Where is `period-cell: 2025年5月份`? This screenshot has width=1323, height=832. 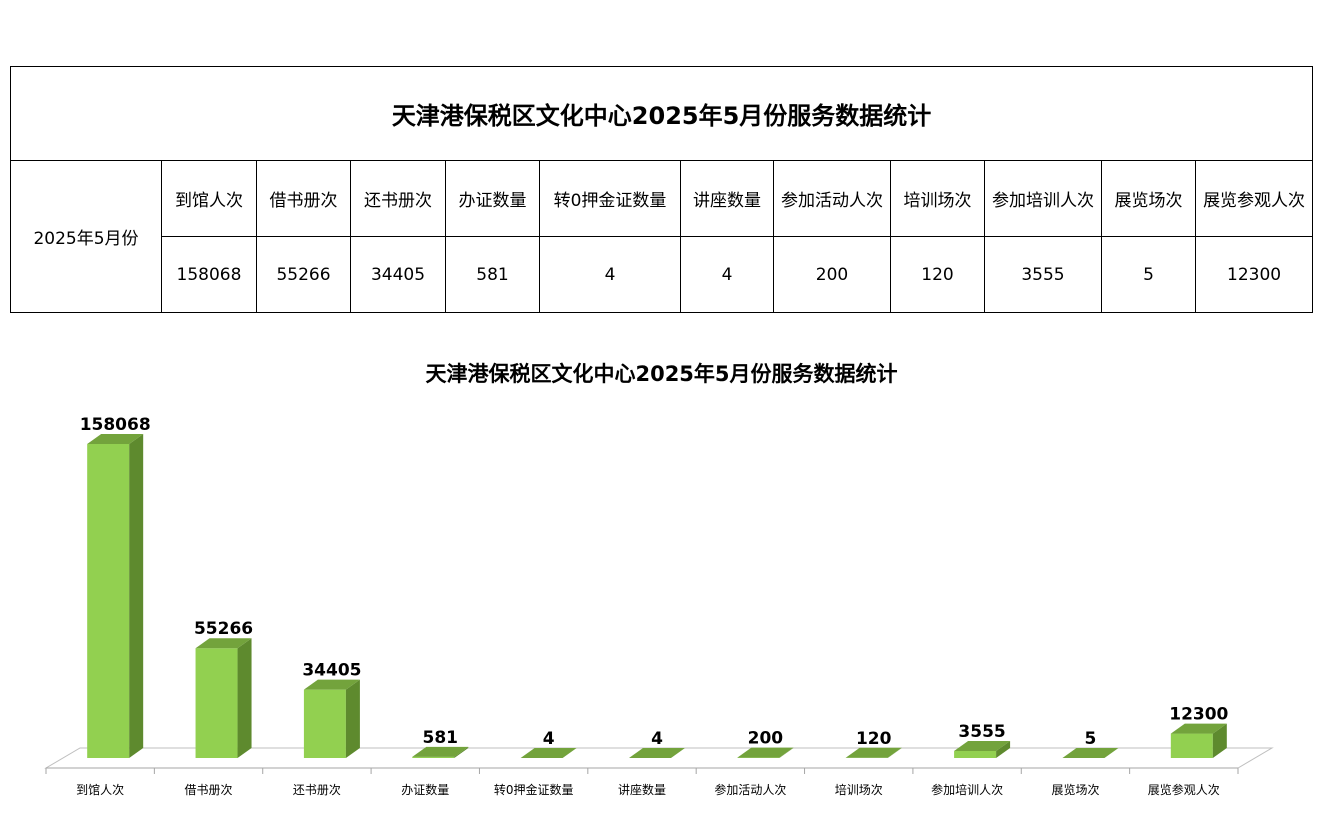
period-cell: 2025年5月份 is located at coordinates (86, 236).